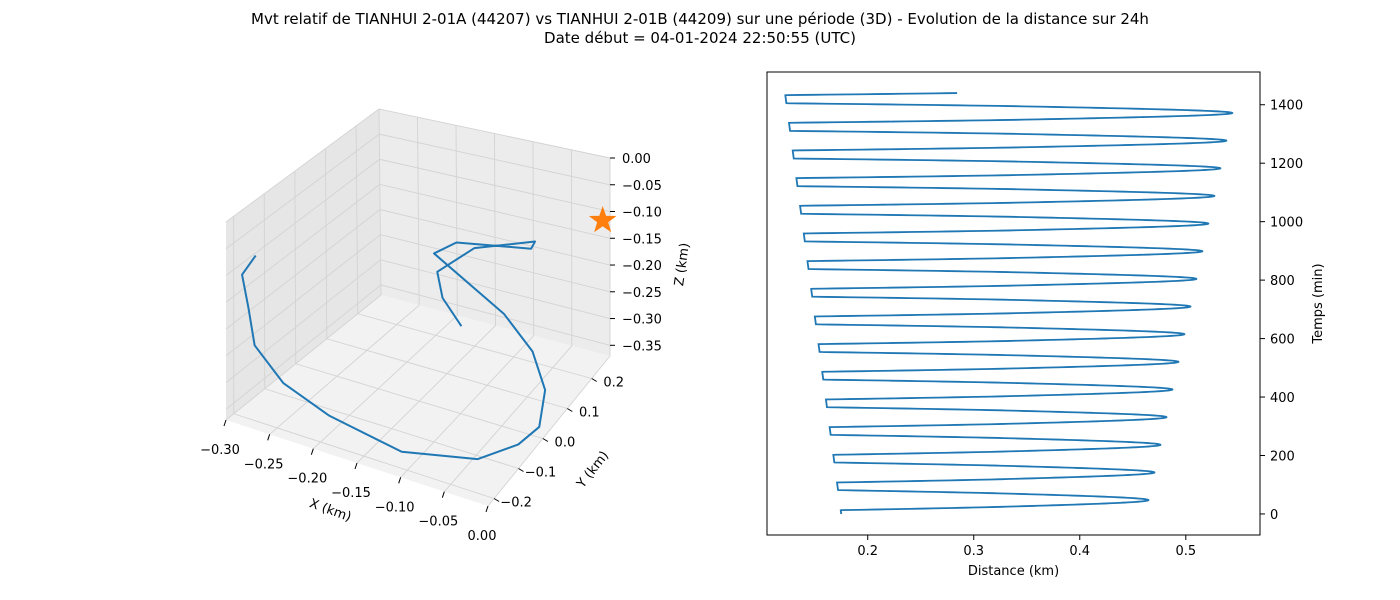 The width and height of the screenshot is (1400, 600). I want to click on trajectory-line, so click(394, 350).